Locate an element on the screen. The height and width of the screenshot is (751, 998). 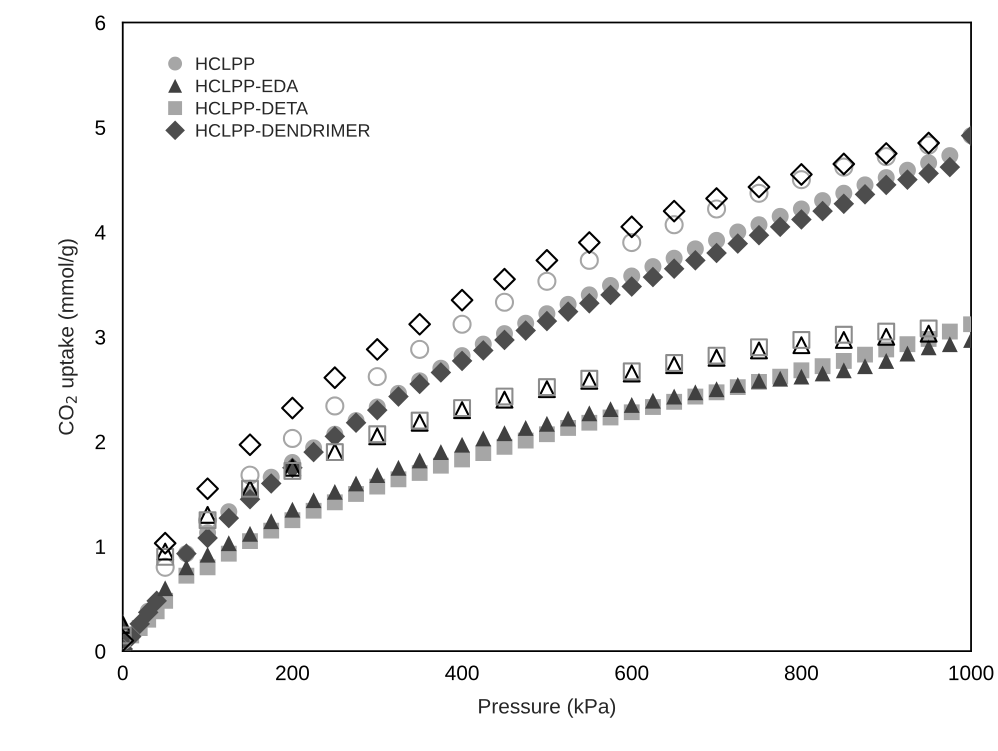
legend-label: HCLPP-DETA is located at coordinates (252, 108).